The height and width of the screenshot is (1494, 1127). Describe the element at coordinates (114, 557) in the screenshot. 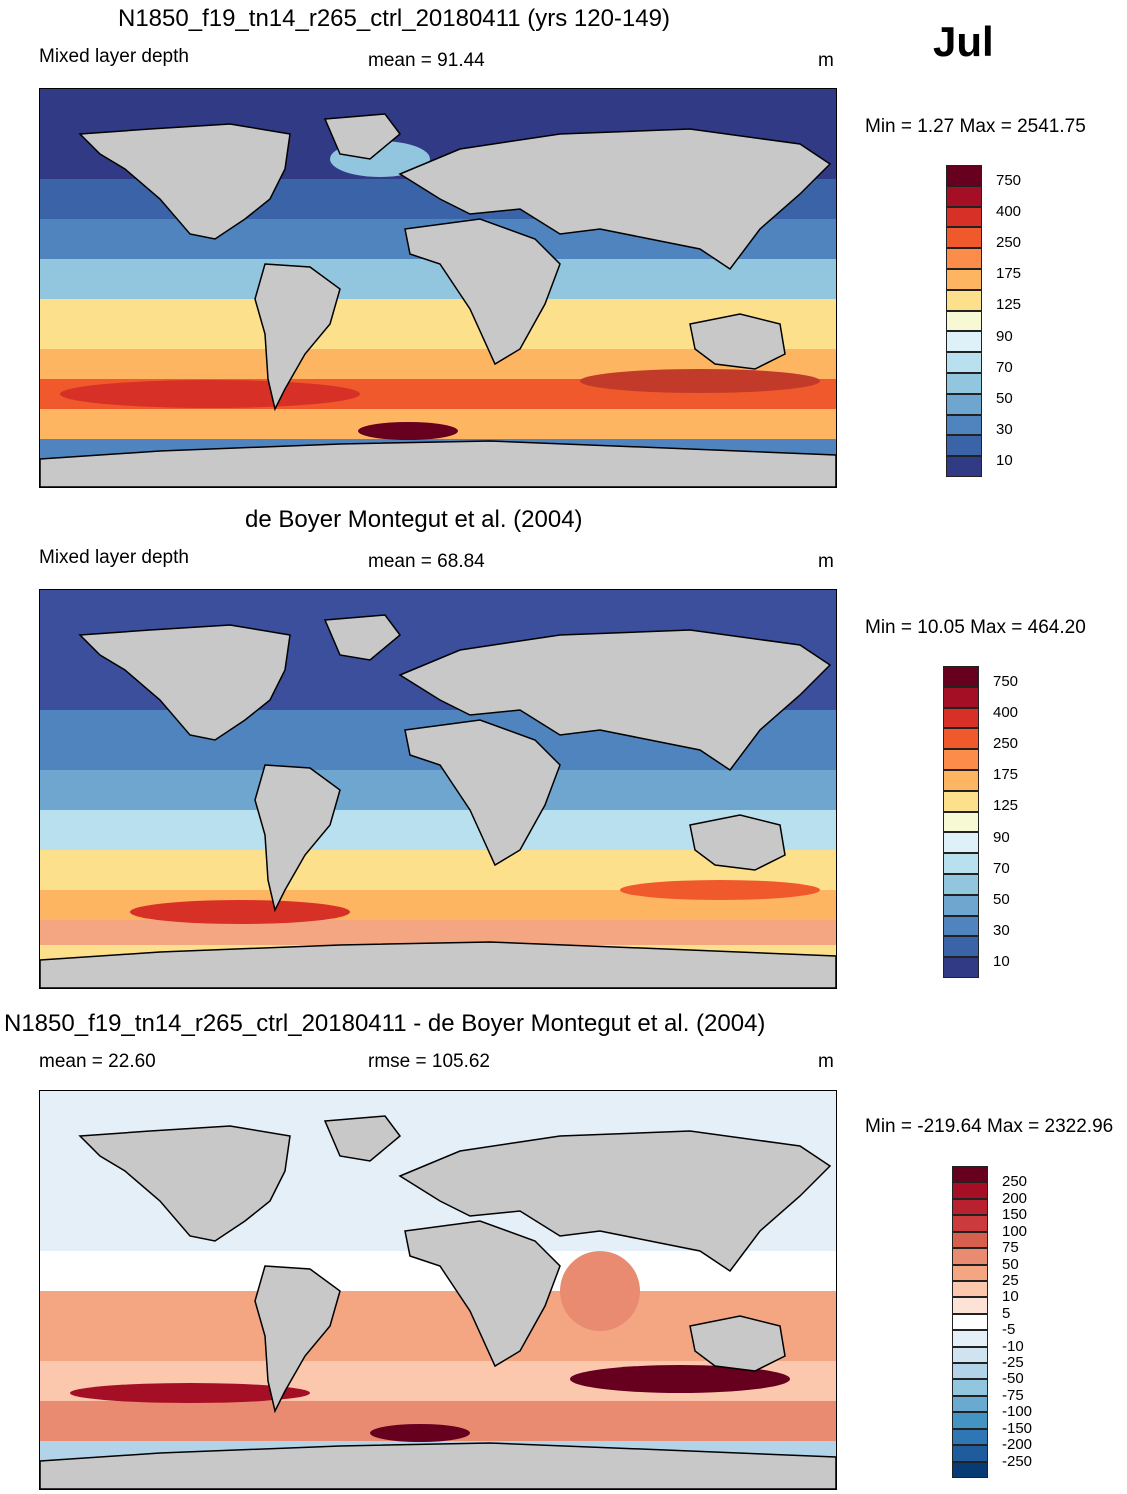

I see `panel2-variable-label: Mixed layer depth` at that location.